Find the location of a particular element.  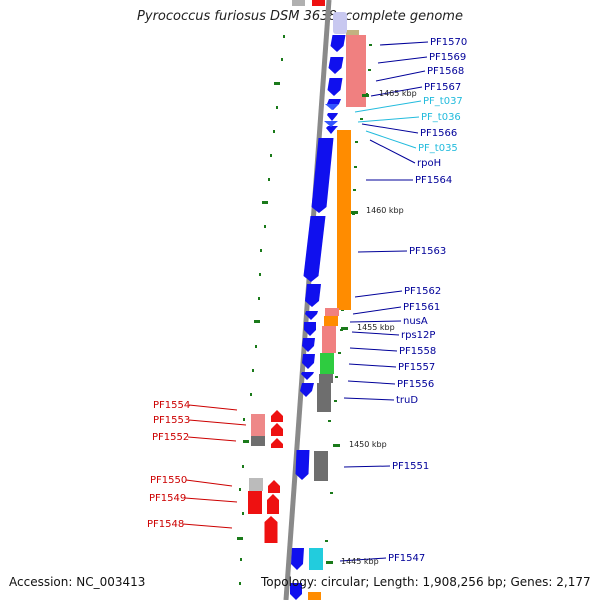

trna-gene is located at coordinates (332, 107).